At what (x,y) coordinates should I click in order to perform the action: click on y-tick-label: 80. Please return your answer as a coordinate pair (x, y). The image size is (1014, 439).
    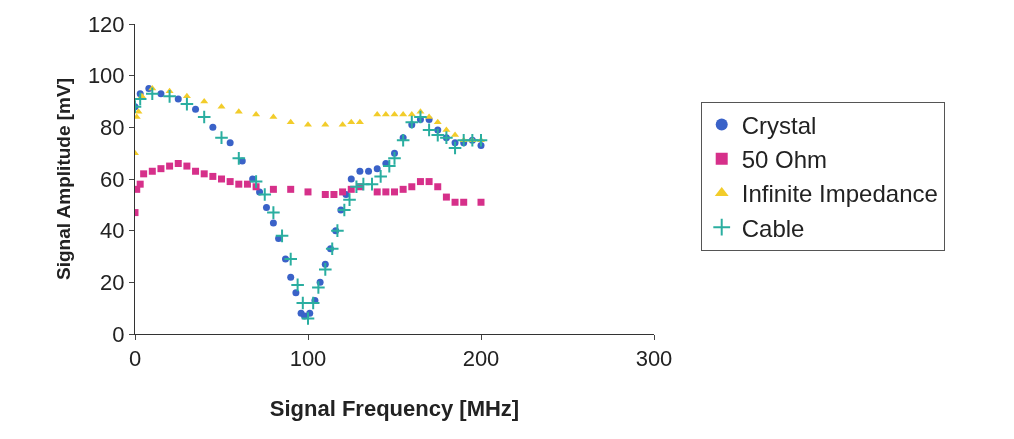
    Looking at the image, I should click on (112, 128).